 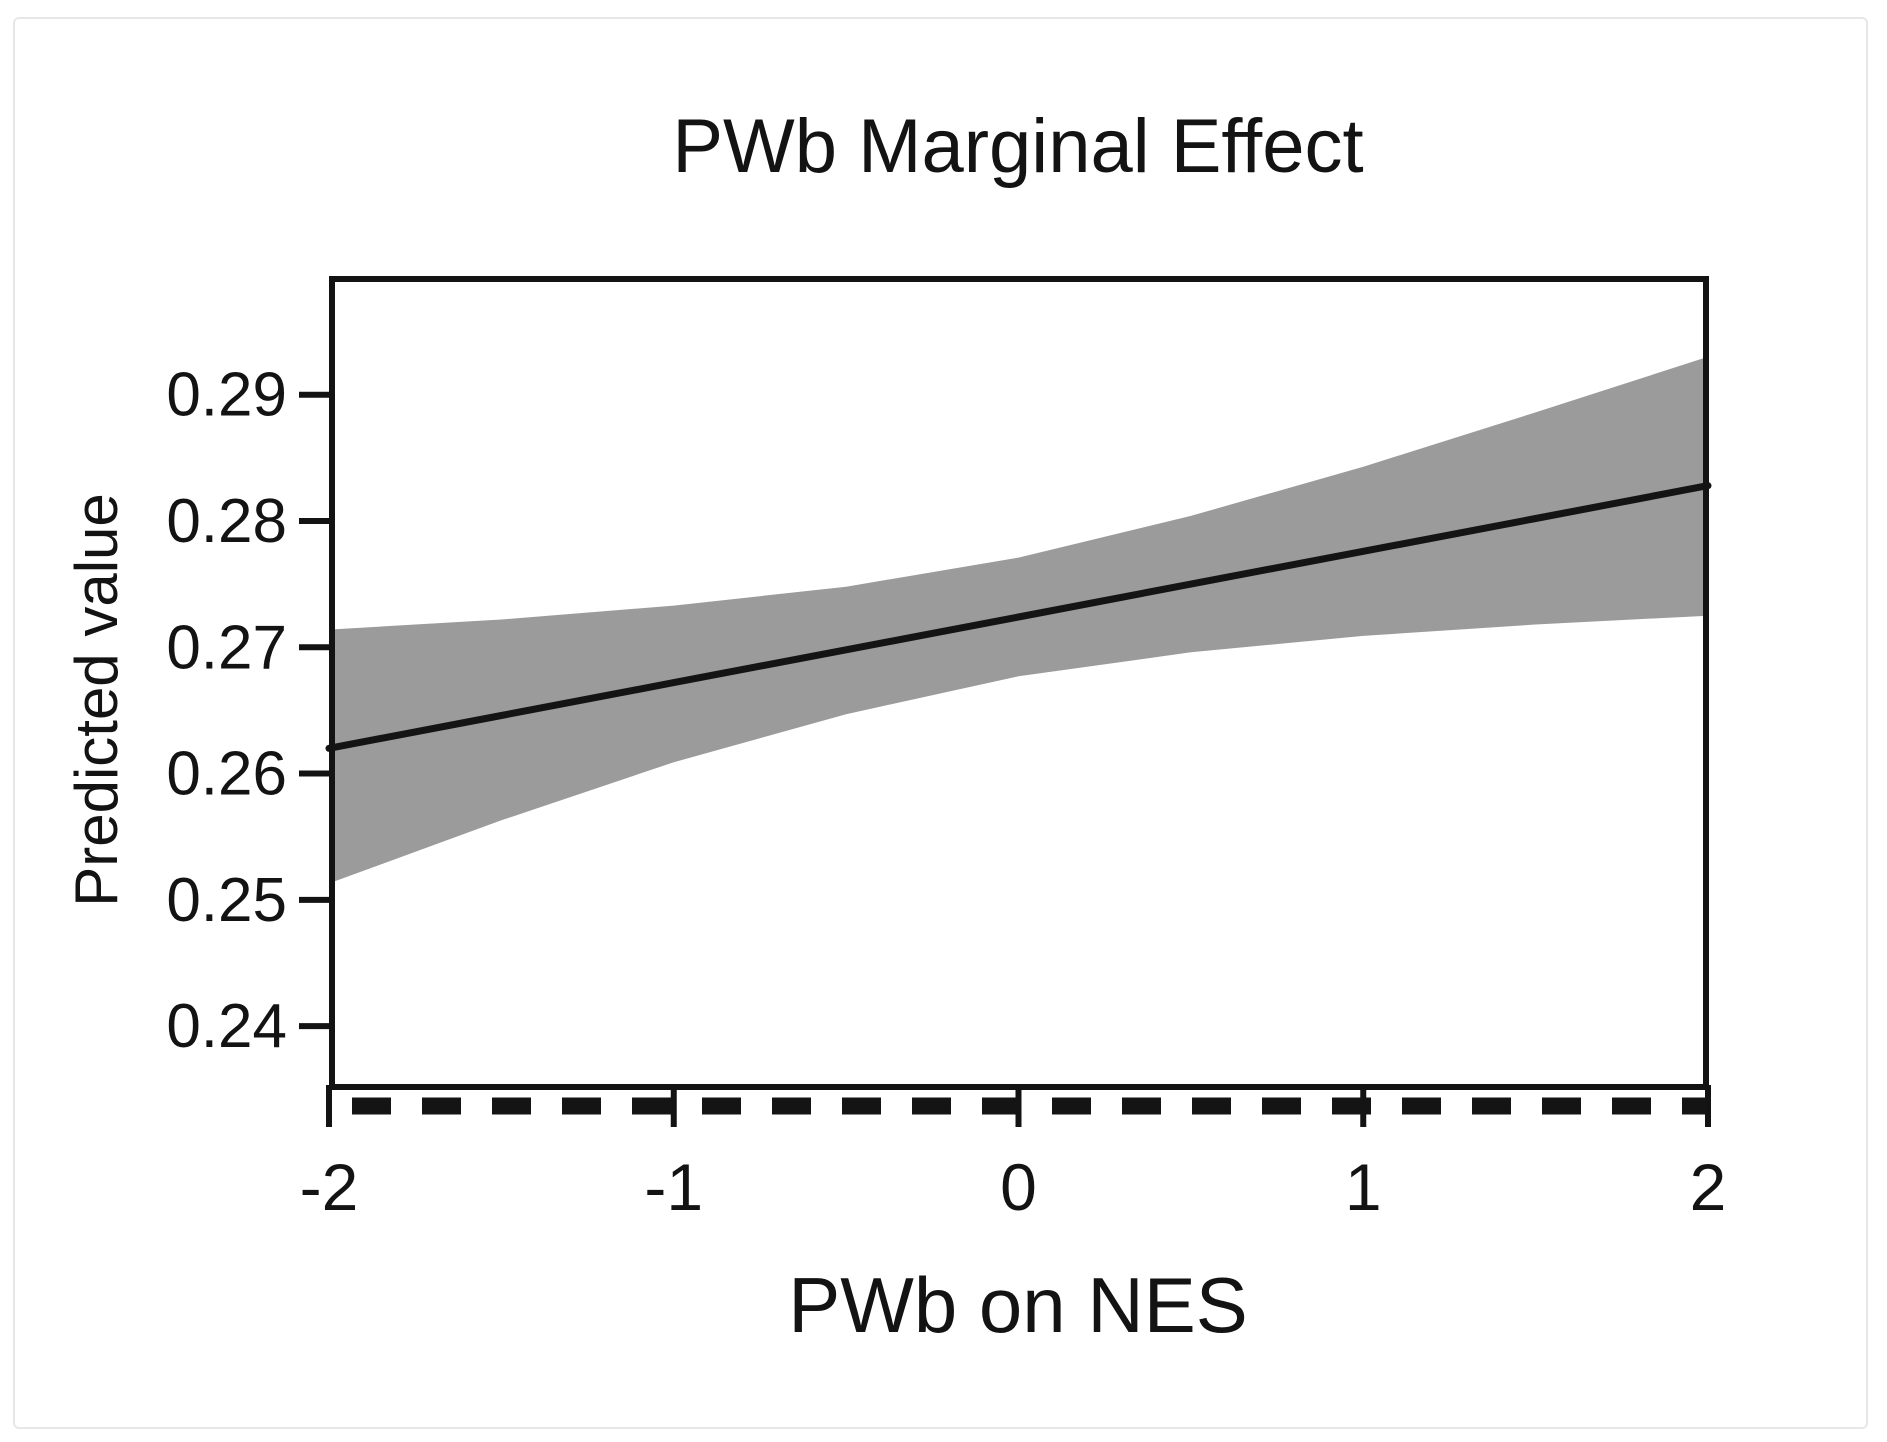 I want to click on x-tick-label: -1, so click(x=673, y=1187).